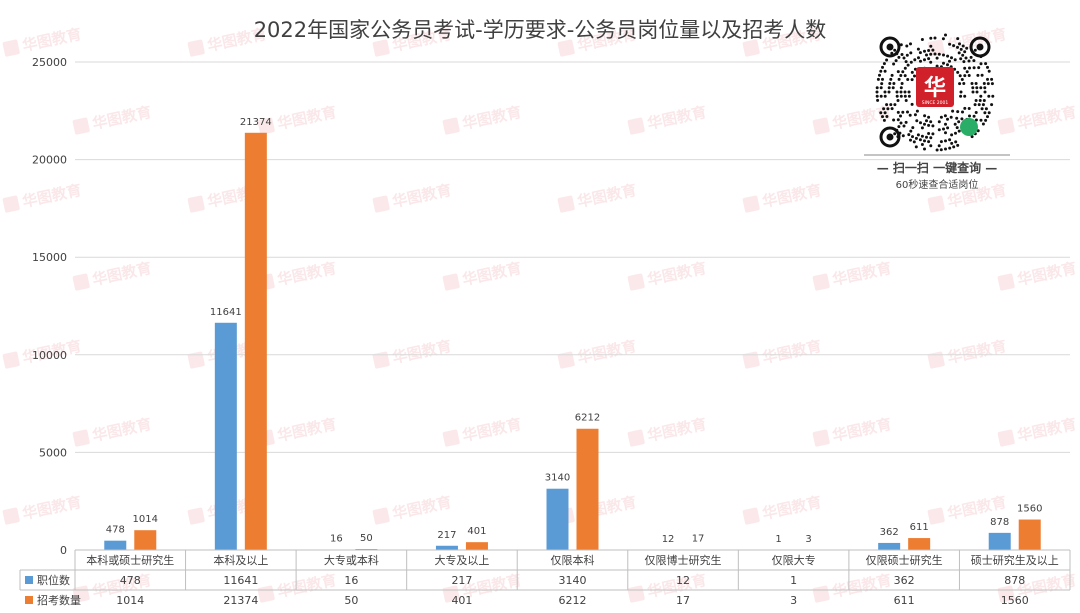 The image size is (1080, 613). I want to click on table-cell: 401, so click(461, 600).